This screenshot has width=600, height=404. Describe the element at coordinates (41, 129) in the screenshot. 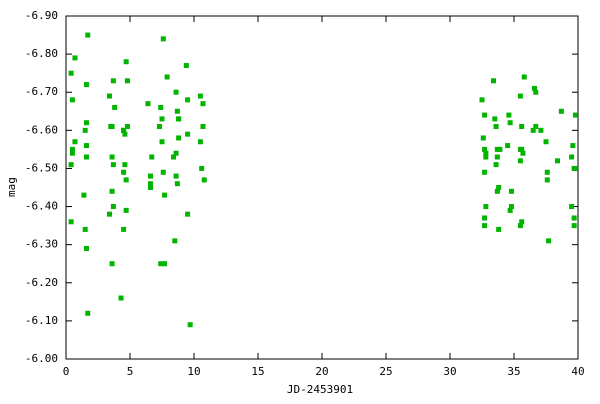

I see `y-tick-label: -6.60` at that location.